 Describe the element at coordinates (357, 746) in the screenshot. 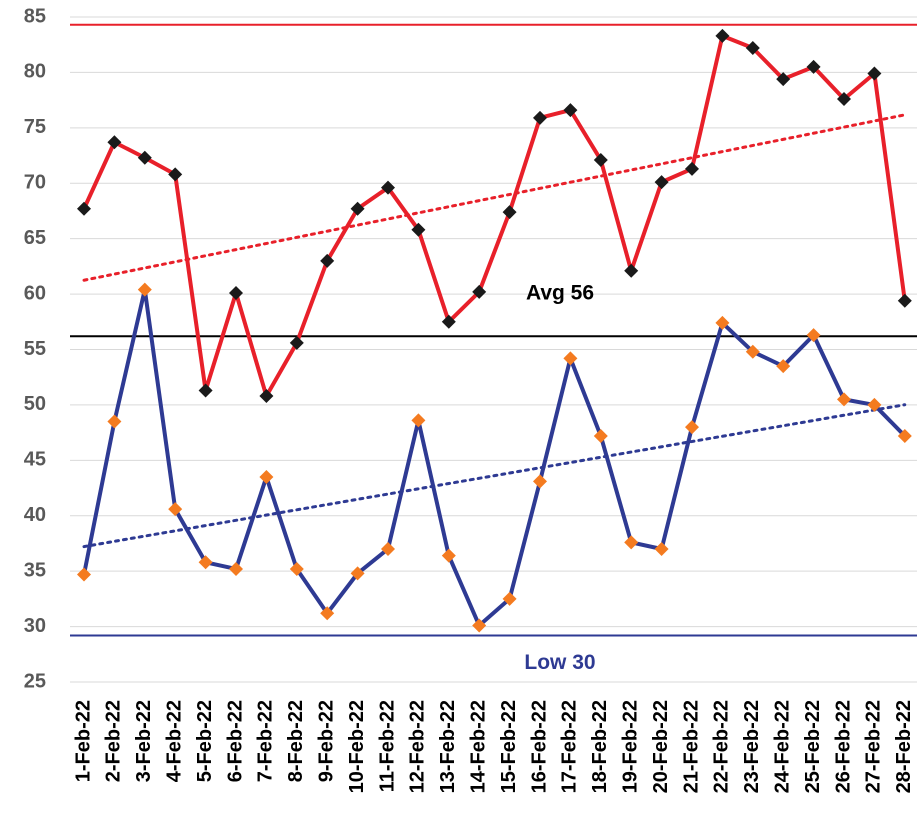

I see `x-tick-label: 10-Feb-22` at that location.